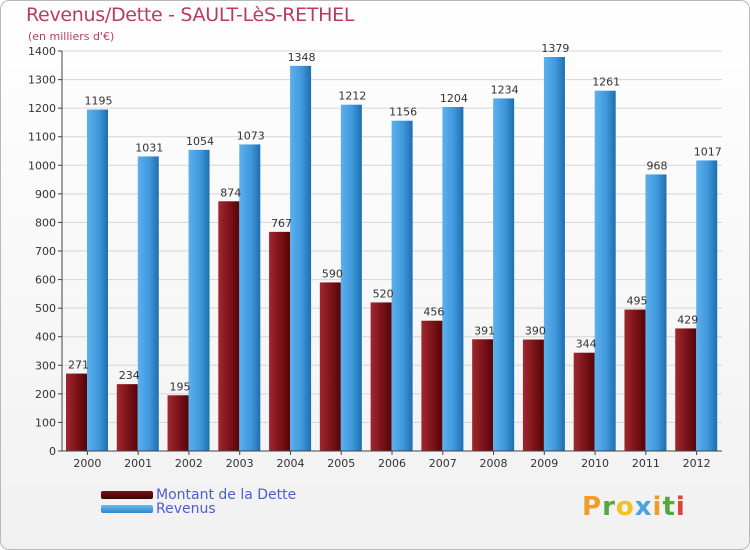  I want to click on data-label-revenue: 968, so click(656, 165).